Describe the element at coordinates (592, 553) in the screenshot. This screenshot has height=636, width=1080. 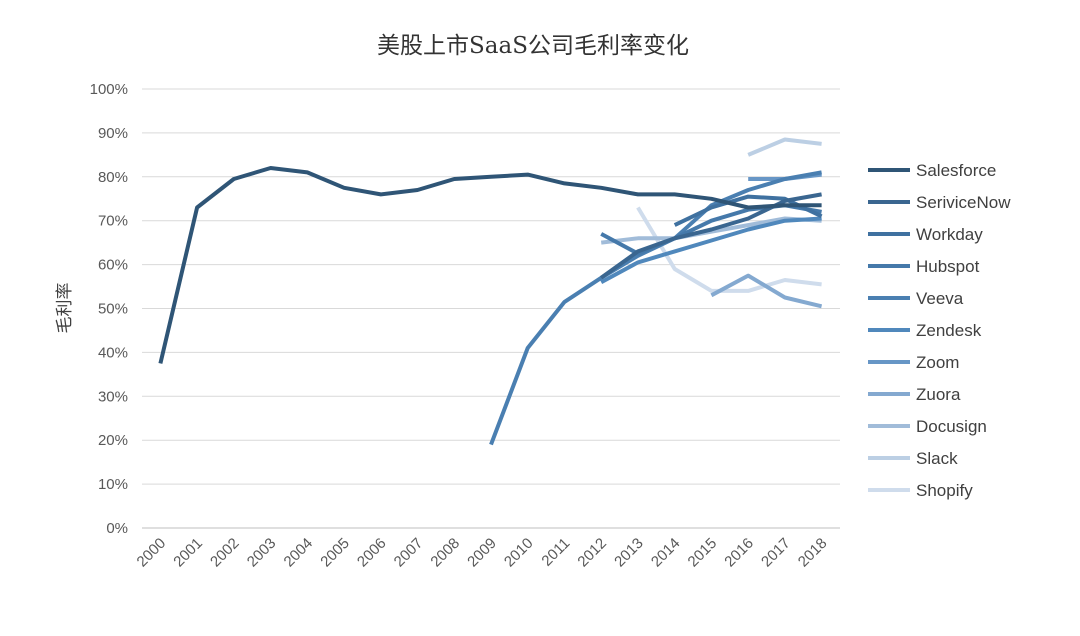
I see `x-tick-label: 2012` at that location.